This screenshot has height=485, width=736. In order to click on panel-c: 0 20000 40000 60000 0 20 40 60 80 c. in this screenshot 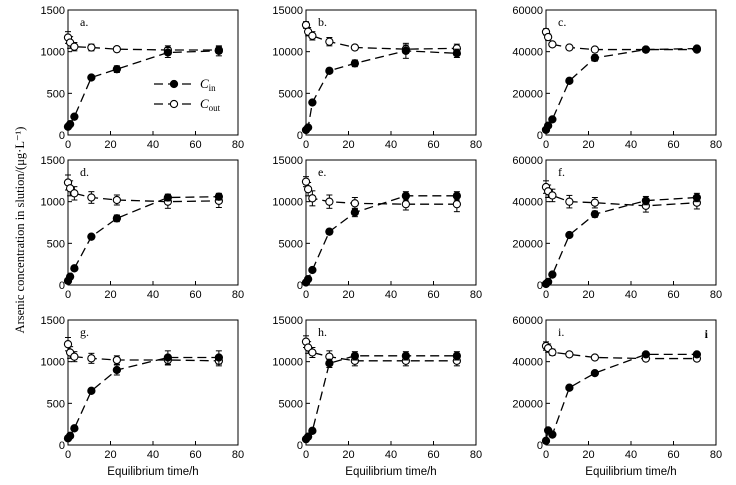, I will do `click(617, 78)`.